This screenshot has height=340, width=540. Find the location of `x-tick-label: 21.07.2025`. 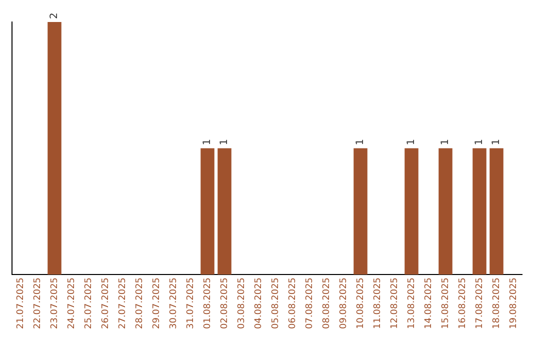

x-tick-label: 21.07.2025 is located at coordinates (21, 303).